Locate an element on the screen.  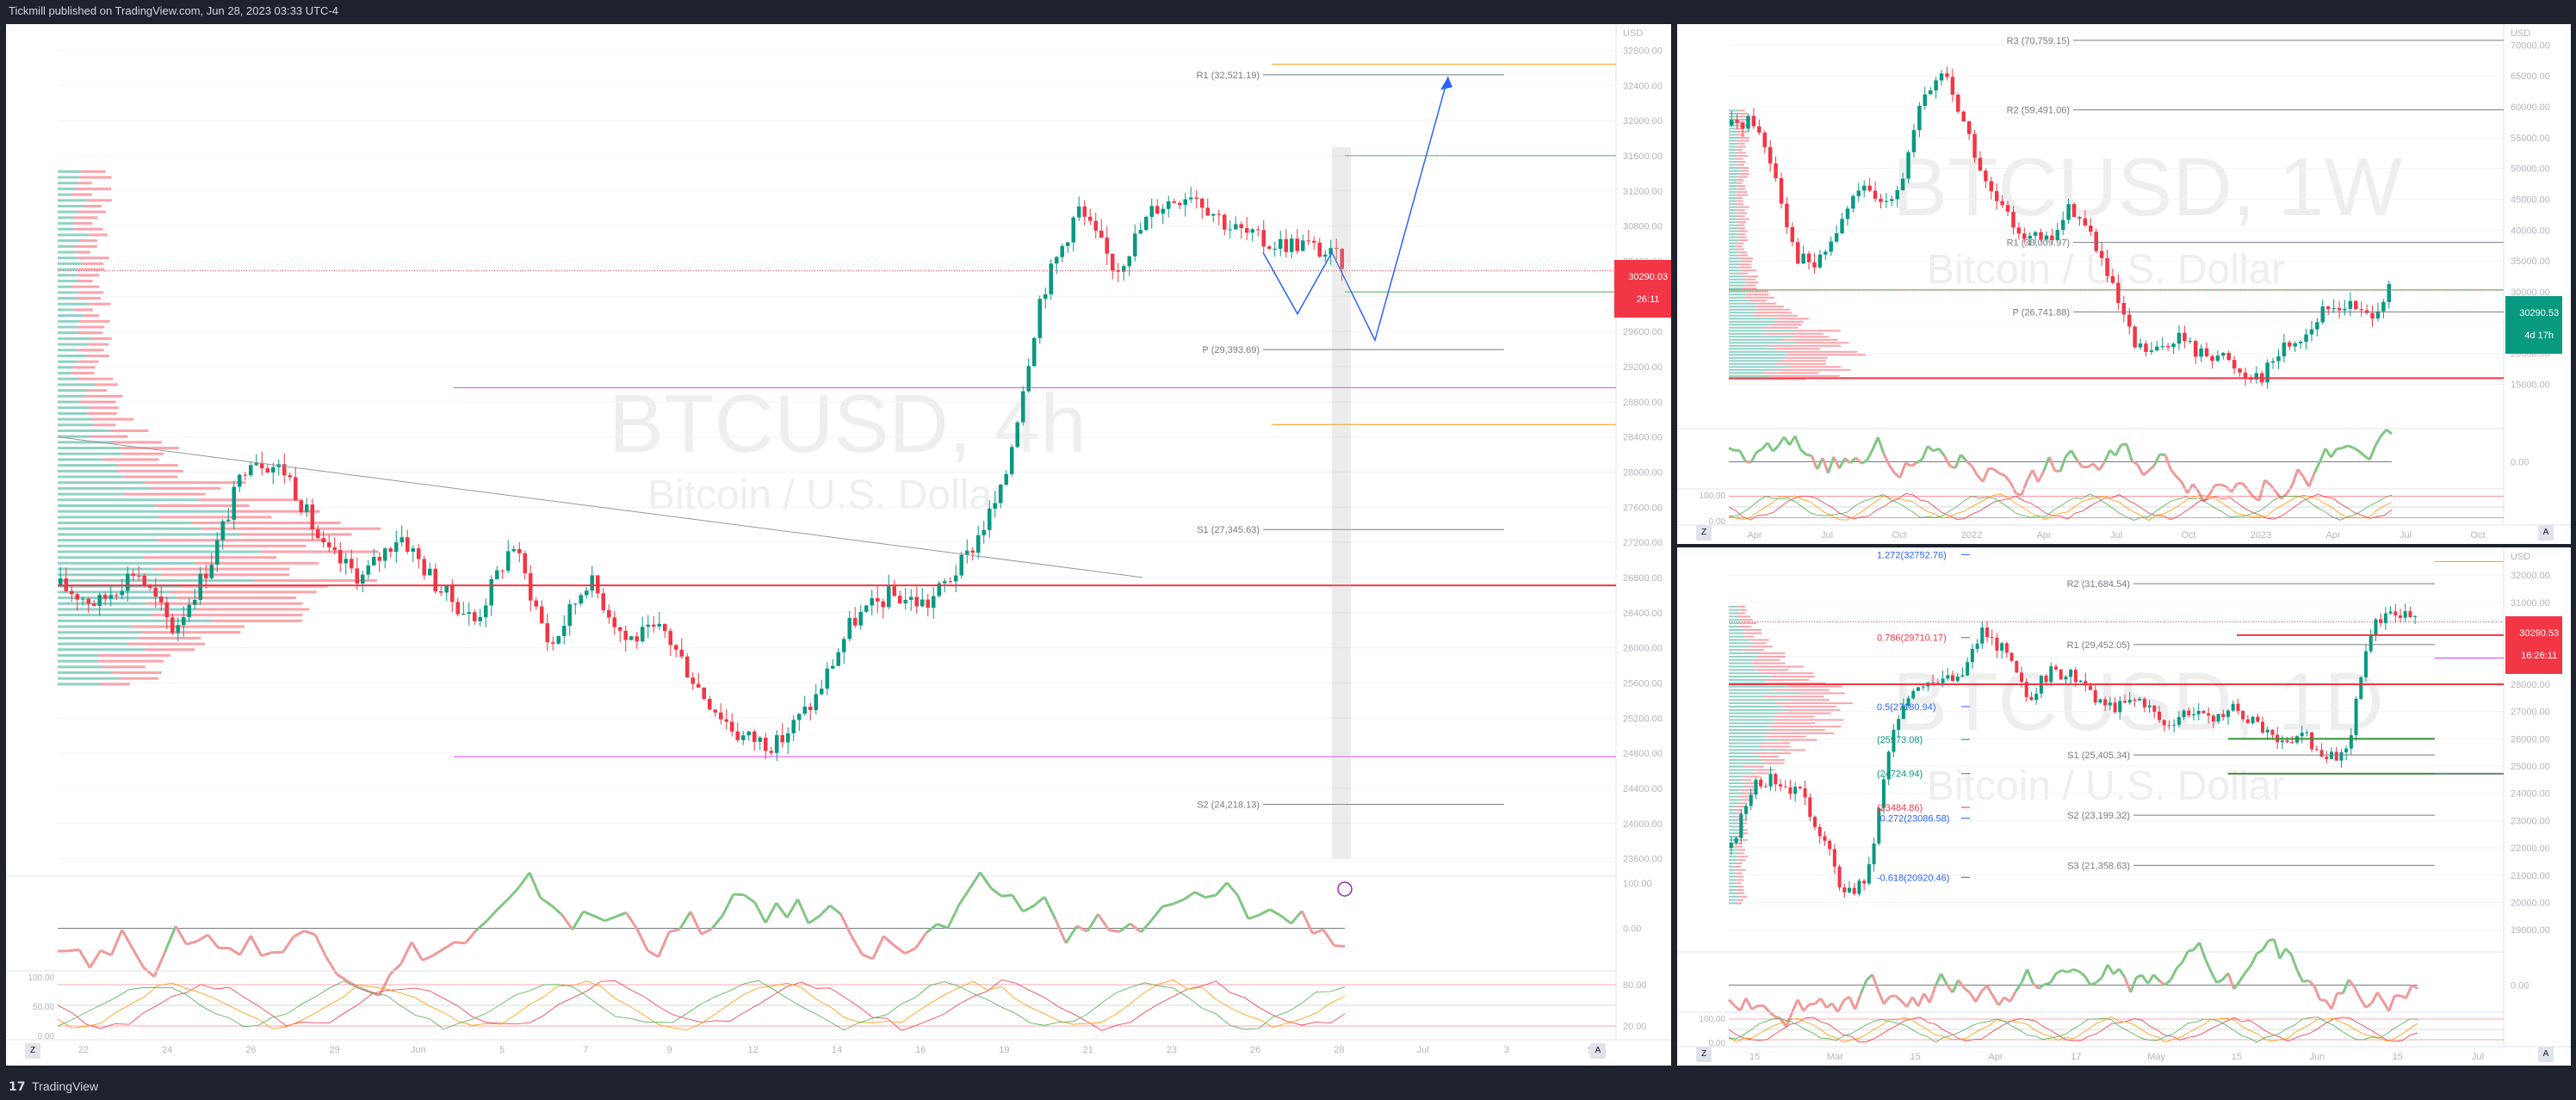
tradingview-footer: 17 TradingView is located at coordinates (1288, 1086).